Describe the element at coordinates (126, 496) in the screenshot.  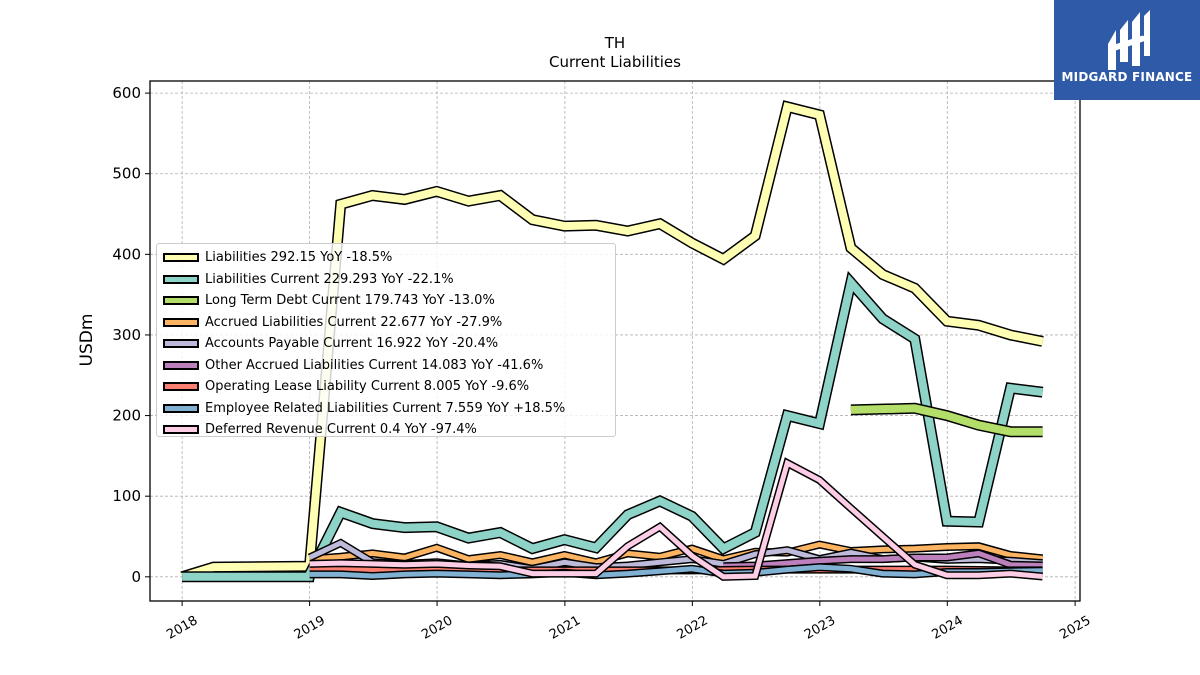
I see `y-tick-label: 100` at that location.